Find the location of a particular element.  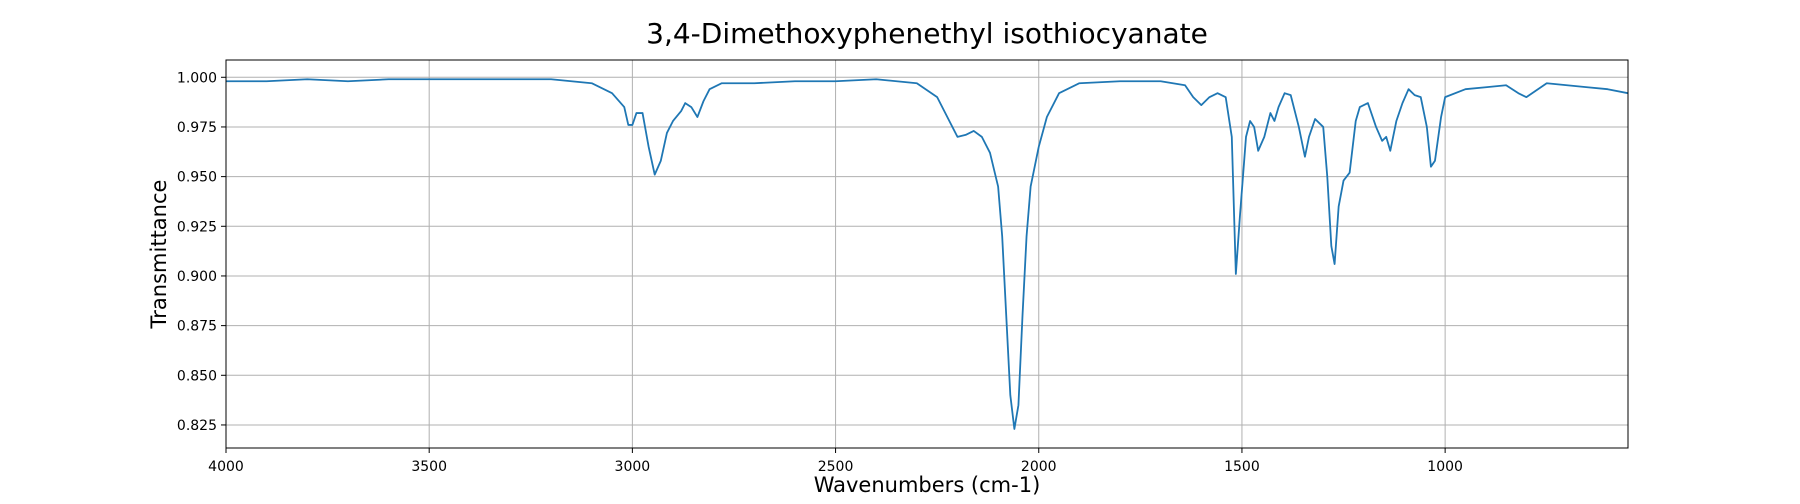

y-tick-label: 0.875 is located at coordinates (197, 327).